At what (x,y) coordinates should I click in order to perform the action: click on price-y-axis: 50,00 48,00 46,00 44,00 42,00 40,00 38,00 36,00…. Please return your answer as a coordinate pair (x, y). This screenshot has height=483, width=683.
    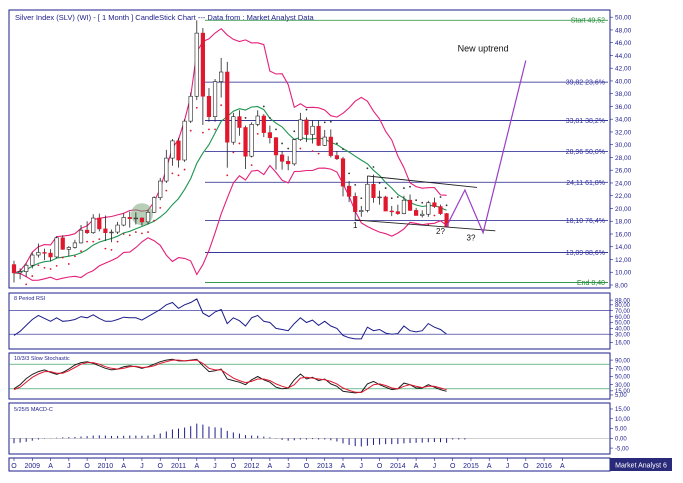
    Looking at the image, I should click on (621, 152).